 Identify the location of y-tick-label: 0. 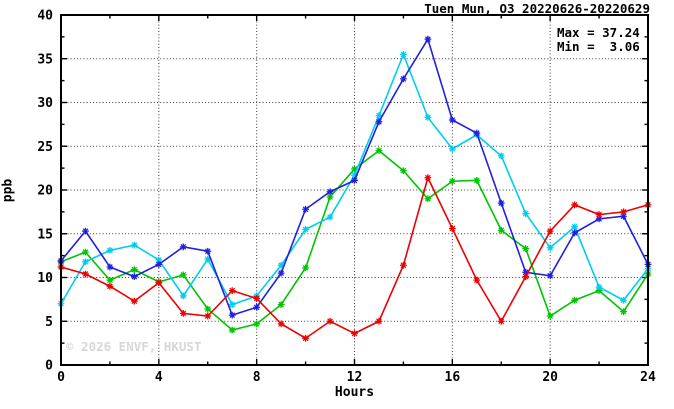
(49, 366).